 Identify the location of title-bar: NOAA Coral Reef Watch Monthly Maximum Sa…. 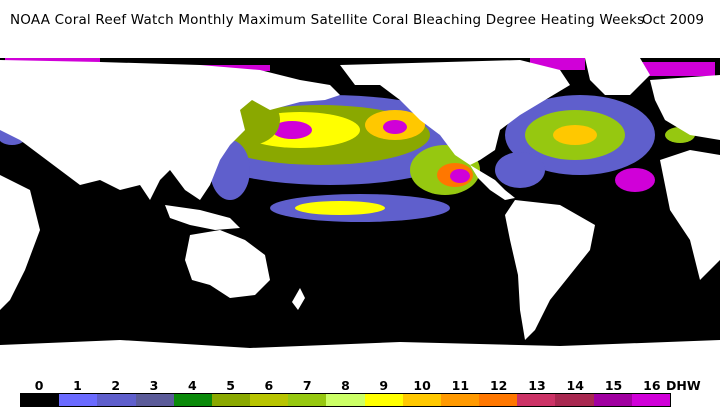
(360, 20).